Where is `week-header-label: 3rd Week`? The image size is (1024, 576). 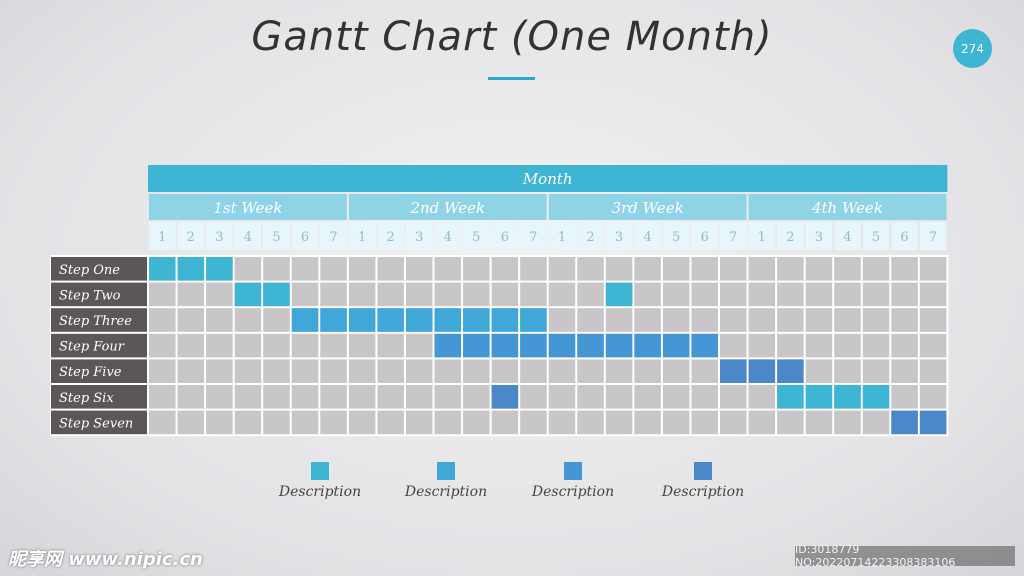 week-header-label: 3rd Week is located at coordinates (648, 208).